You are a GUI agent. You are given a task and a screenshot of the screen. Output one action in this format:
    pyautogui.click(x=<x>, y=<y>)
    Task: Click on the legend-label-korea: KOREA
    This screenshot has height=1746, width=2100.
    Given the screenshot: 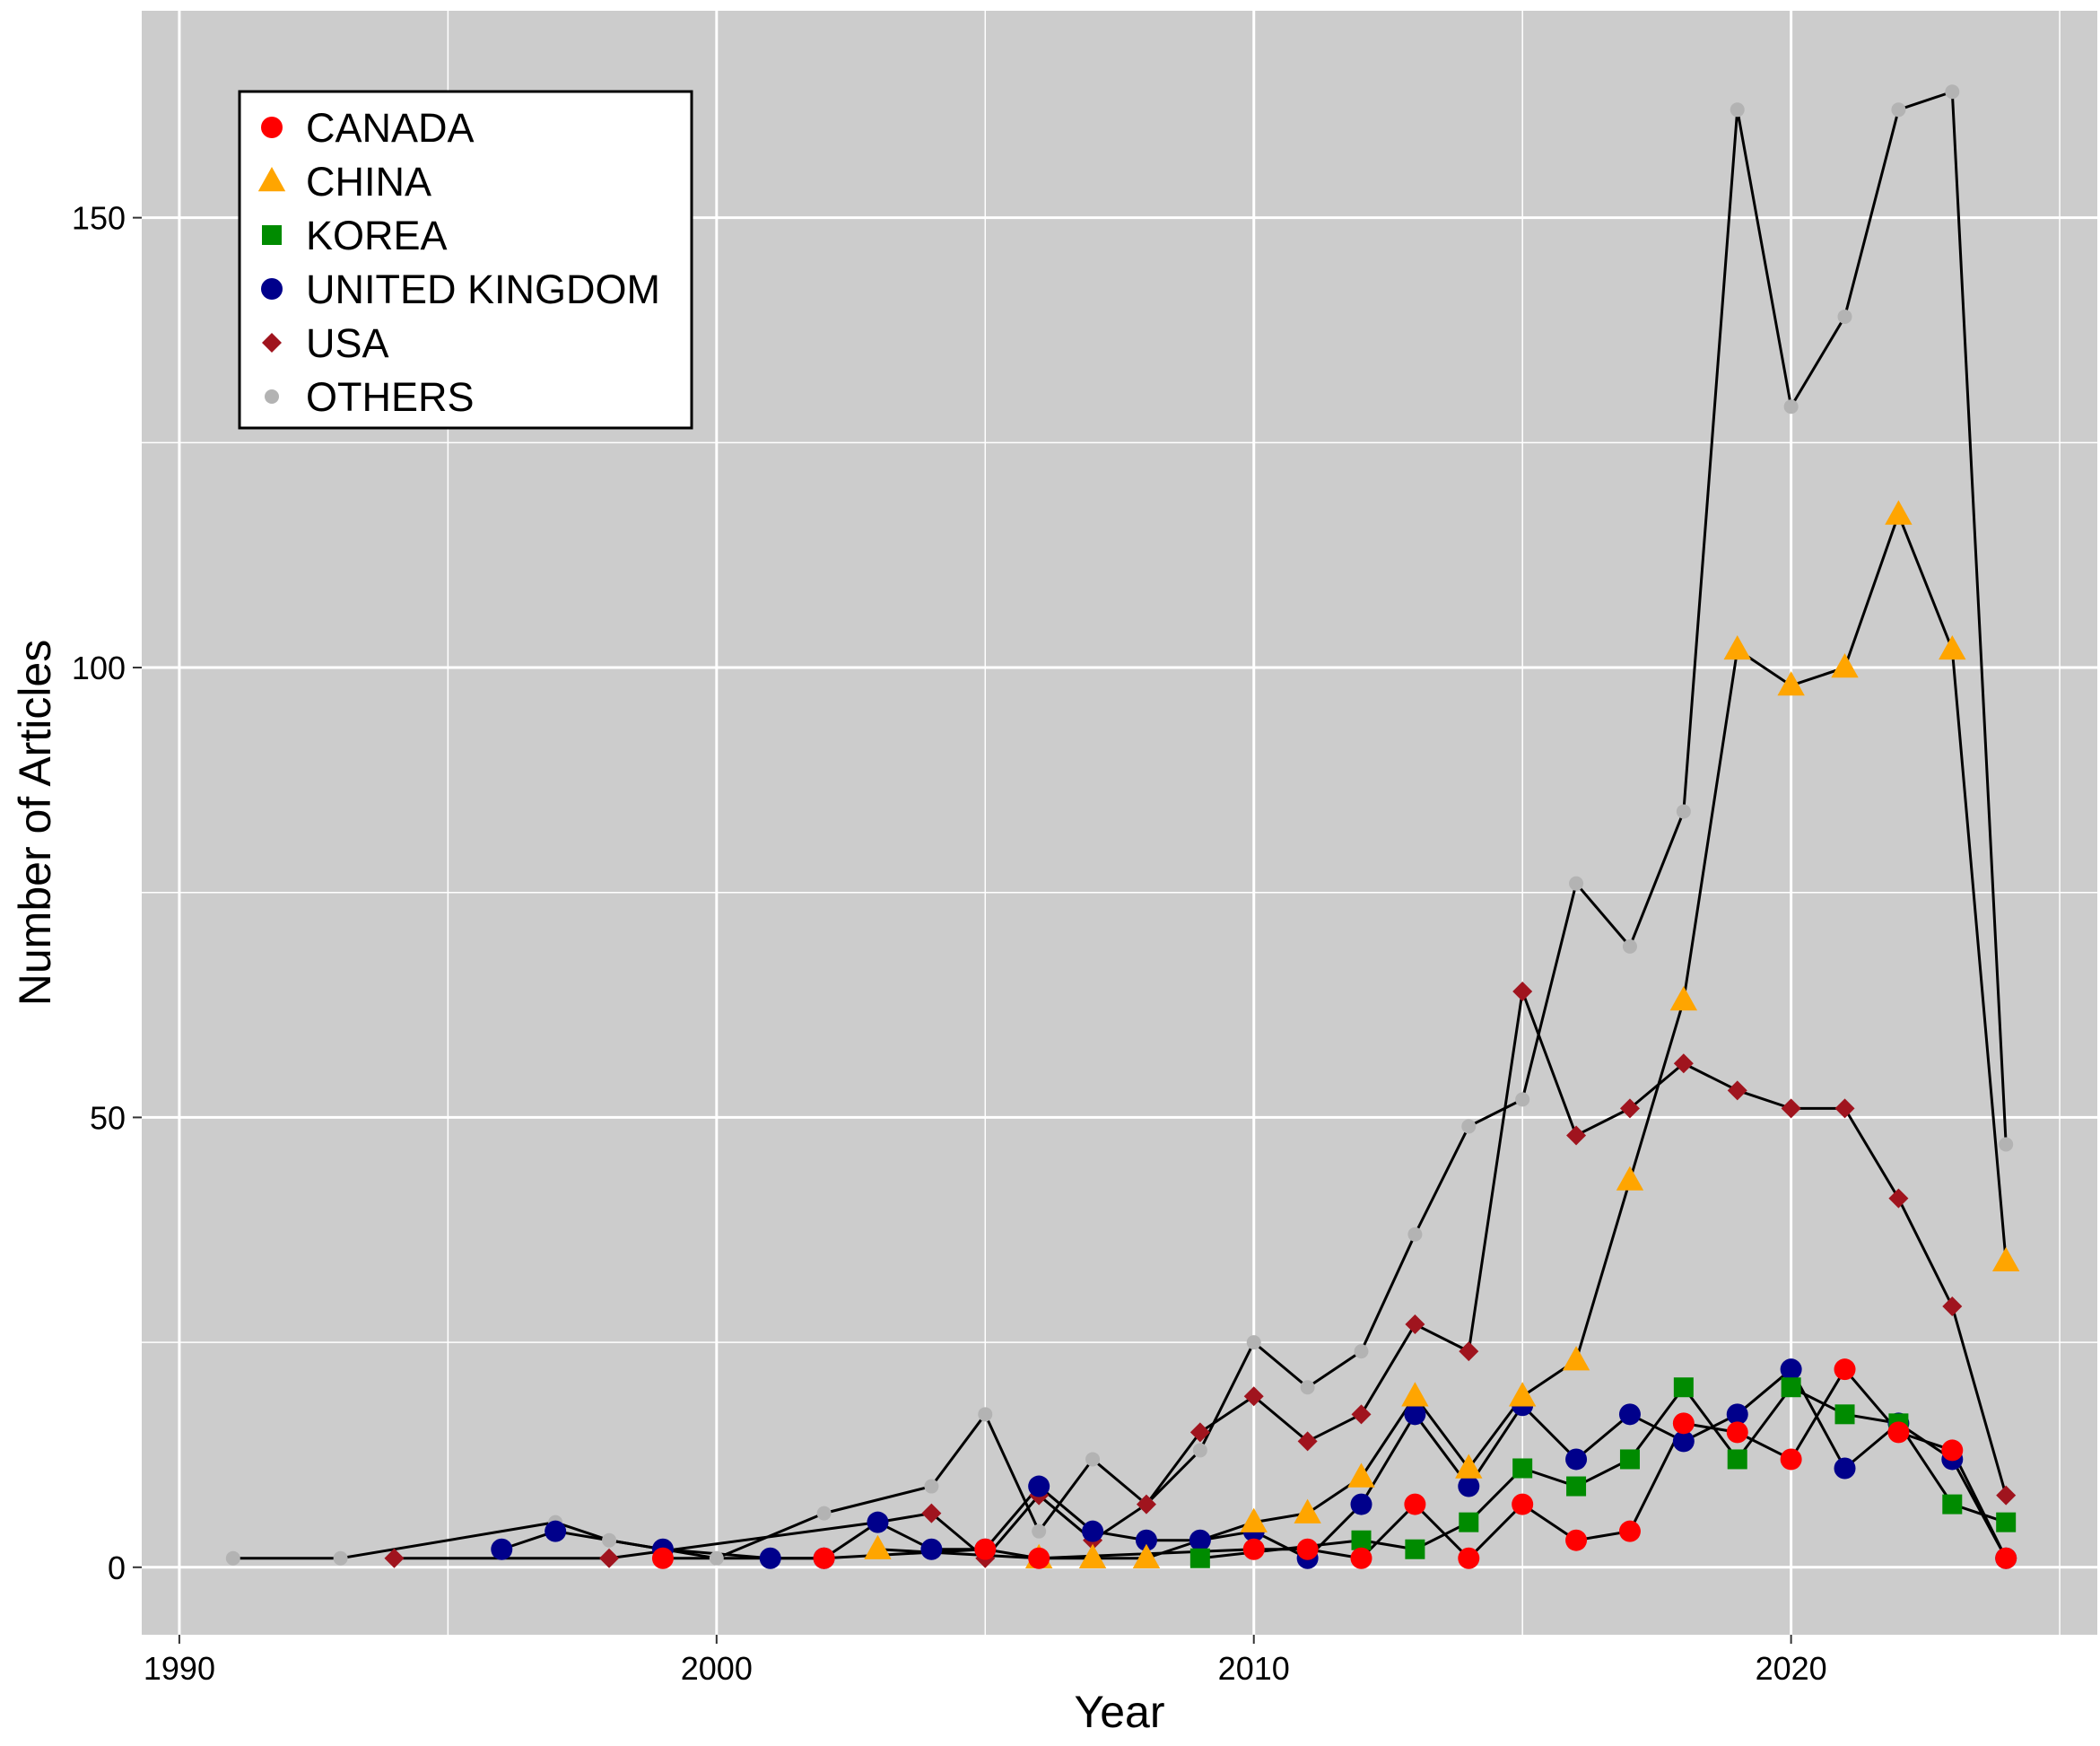 What is the action you would take?
    pyautogui.click(x=377, y=235)
    